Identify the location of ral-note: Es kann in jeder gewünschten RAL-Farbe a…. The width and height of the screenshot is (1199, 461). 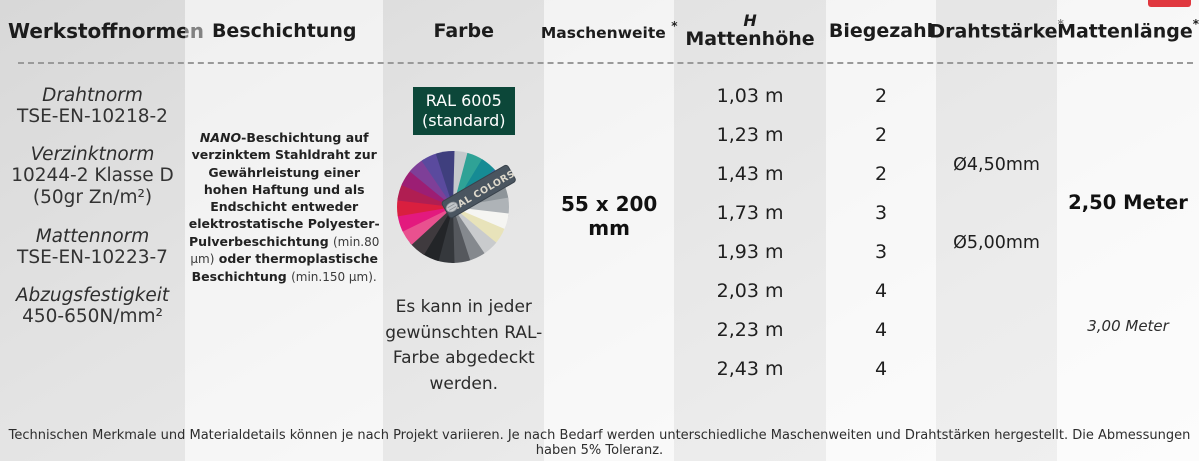
(464, 345).